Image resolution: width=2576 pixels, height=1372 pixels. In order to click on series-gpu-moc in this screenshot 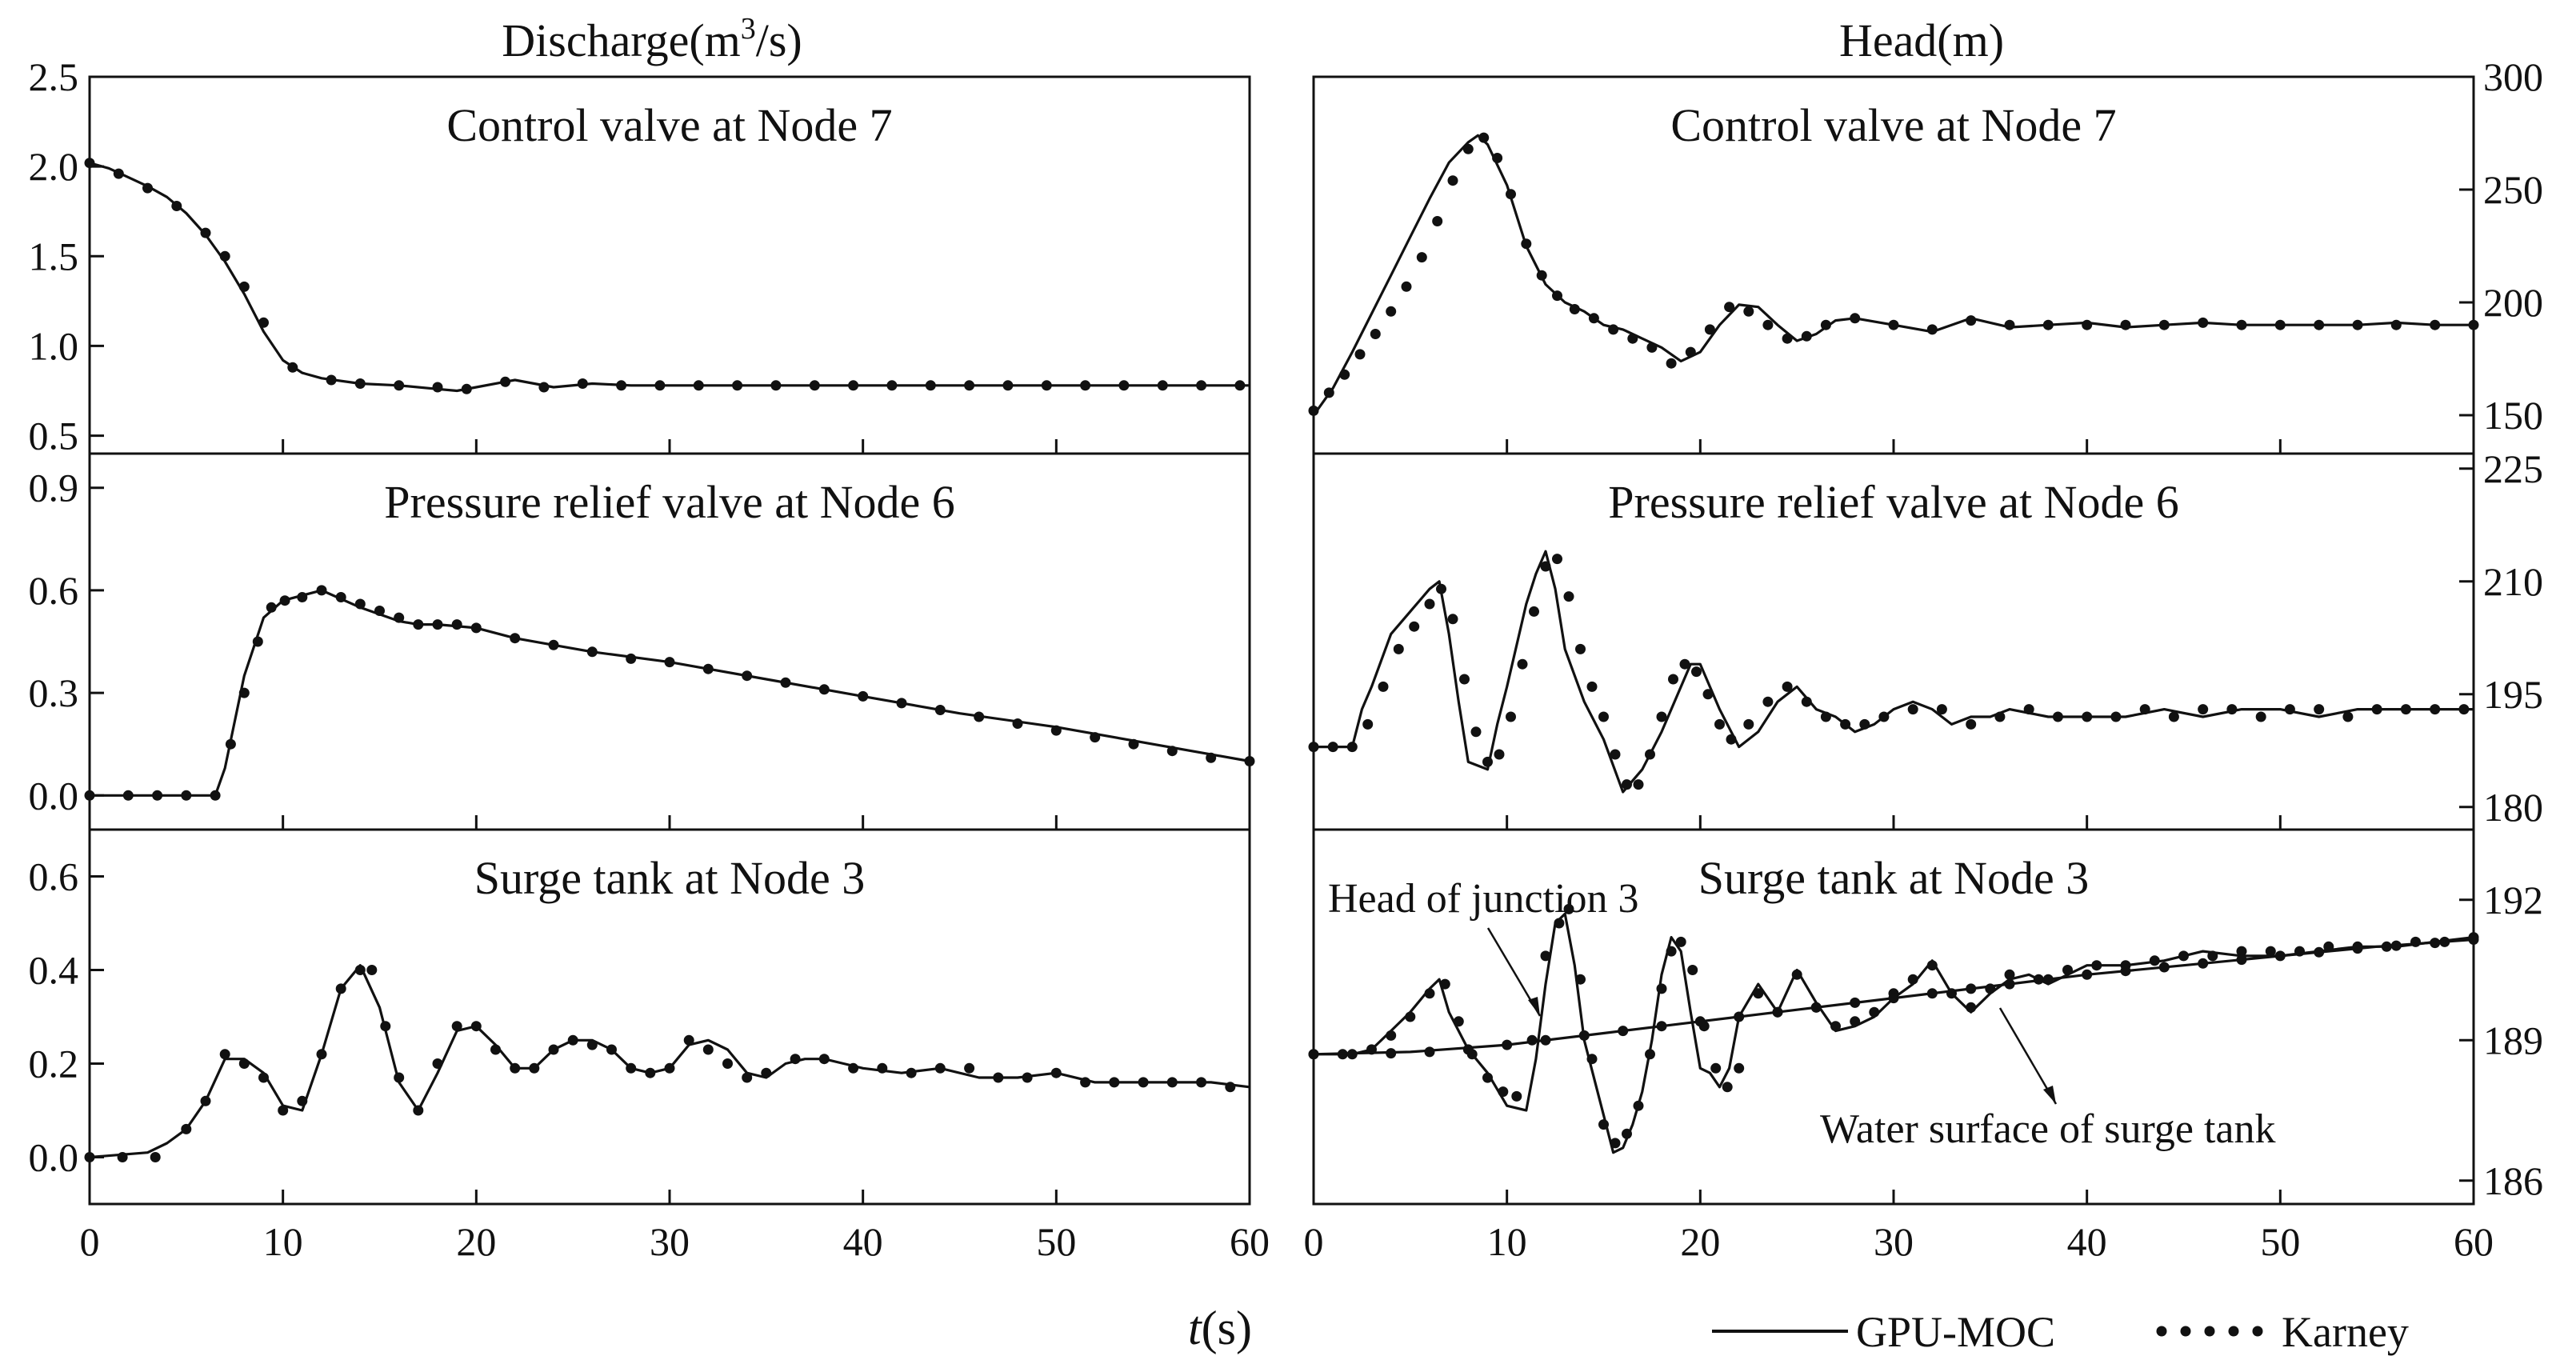, I will do `click(669, 1061)`.